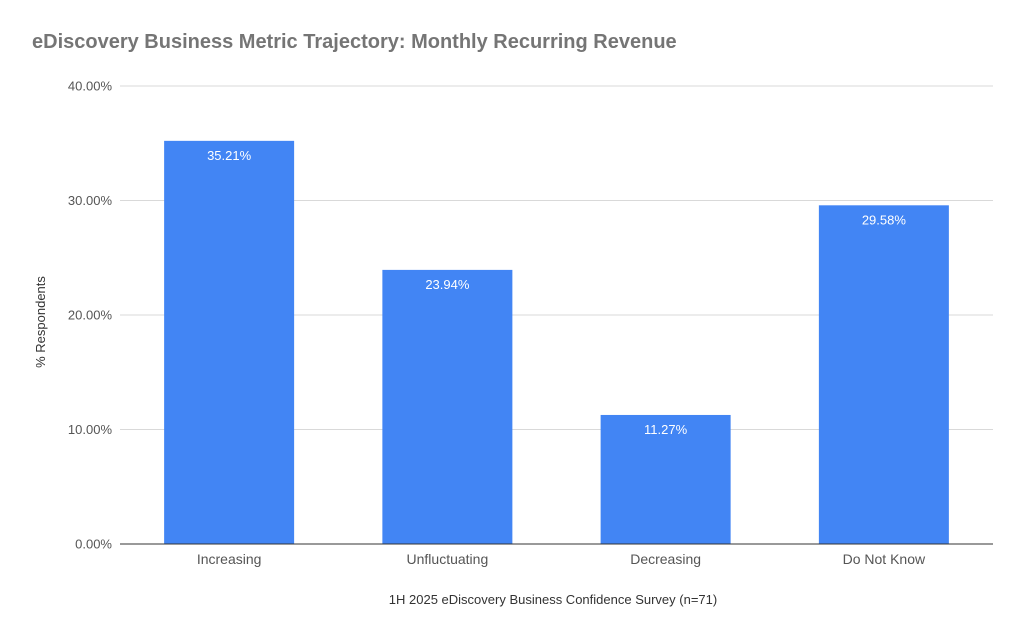  What do you see at coordinates (40, 322) in the screenshot?
I see `y-axis-title: % Respondents` at bounding box center [40, 322].